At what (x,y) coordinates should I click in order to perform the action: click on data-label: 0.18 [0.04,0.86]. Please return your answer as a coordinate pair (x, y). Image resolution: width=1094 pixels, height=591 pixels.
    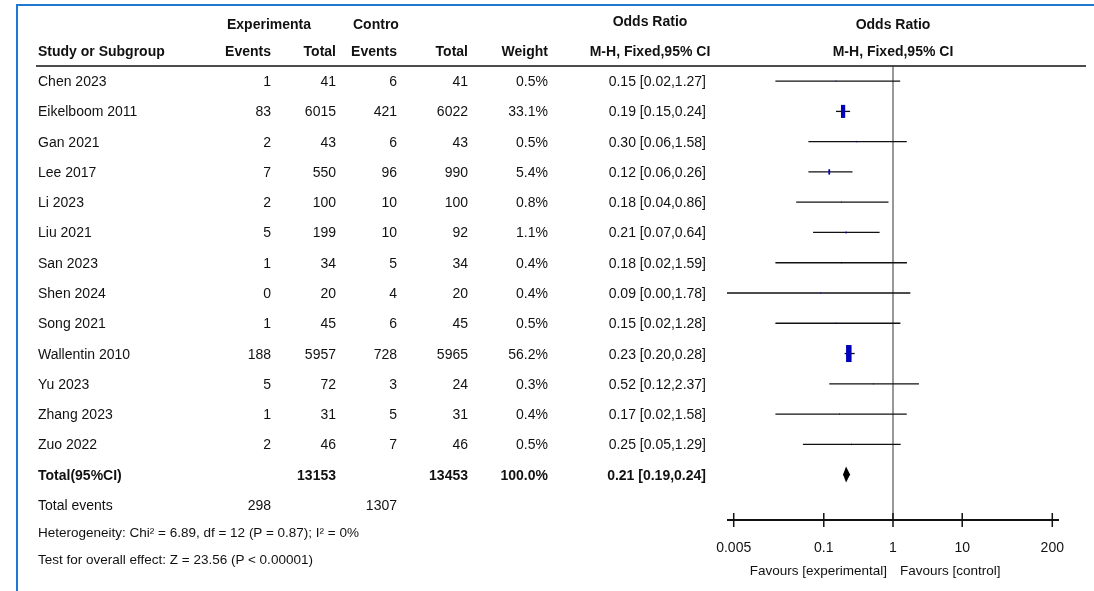
    Looking at the image, I should click on (657, 202).